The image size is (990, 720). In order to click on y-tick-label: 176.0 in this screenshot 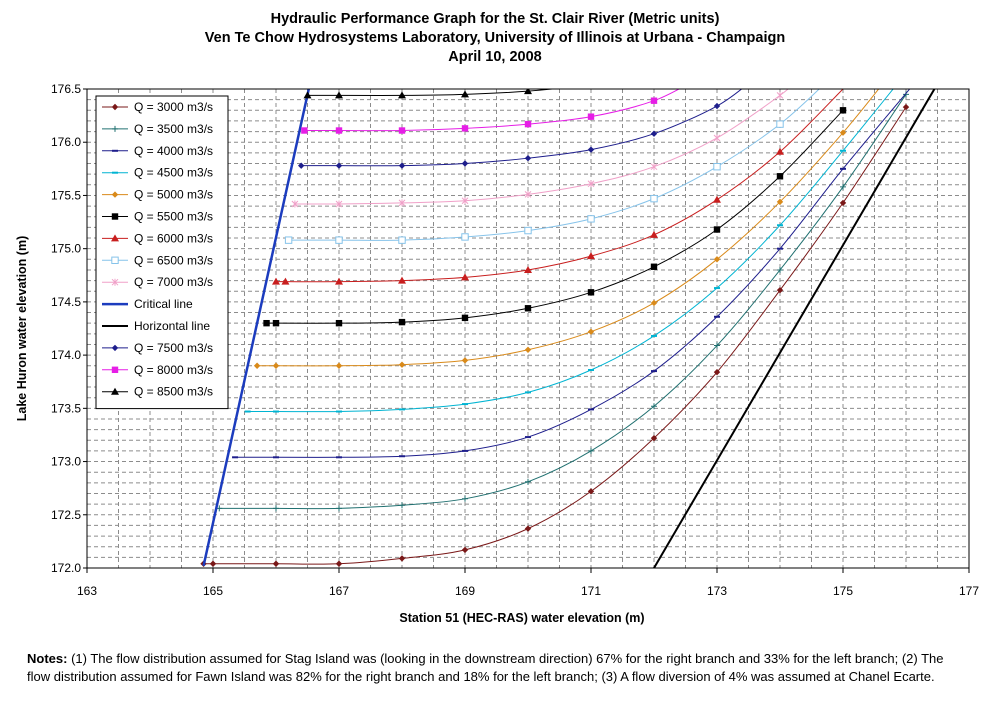, I will do `click(66, 142)`.